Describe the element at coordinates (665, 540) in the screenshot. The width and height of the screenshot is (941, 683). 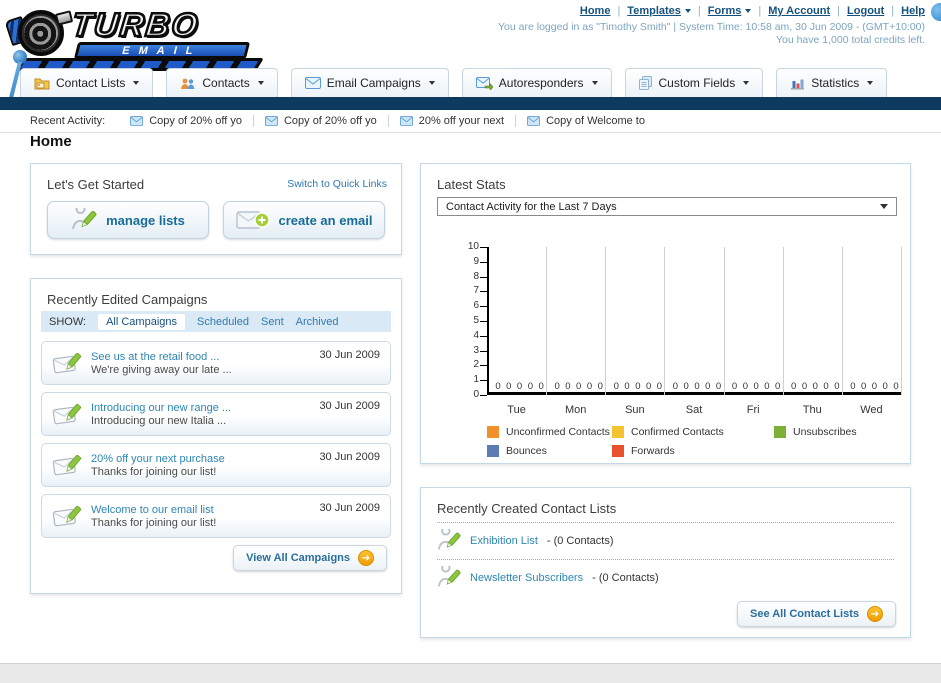
I see `contact-list-row: Exhibition List - (0 Contacts)` at that location.